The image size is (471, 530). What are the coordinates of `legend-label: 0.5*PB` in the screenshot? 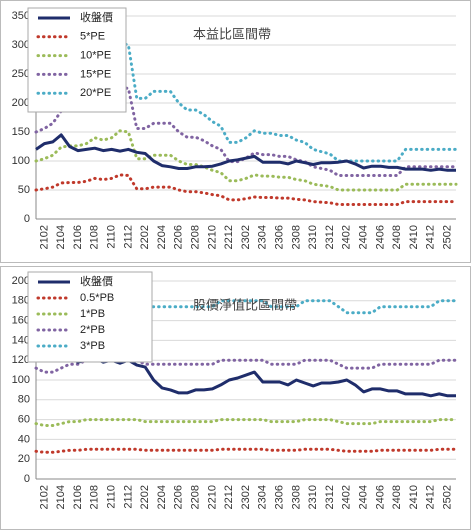 It's located at (97, 298).